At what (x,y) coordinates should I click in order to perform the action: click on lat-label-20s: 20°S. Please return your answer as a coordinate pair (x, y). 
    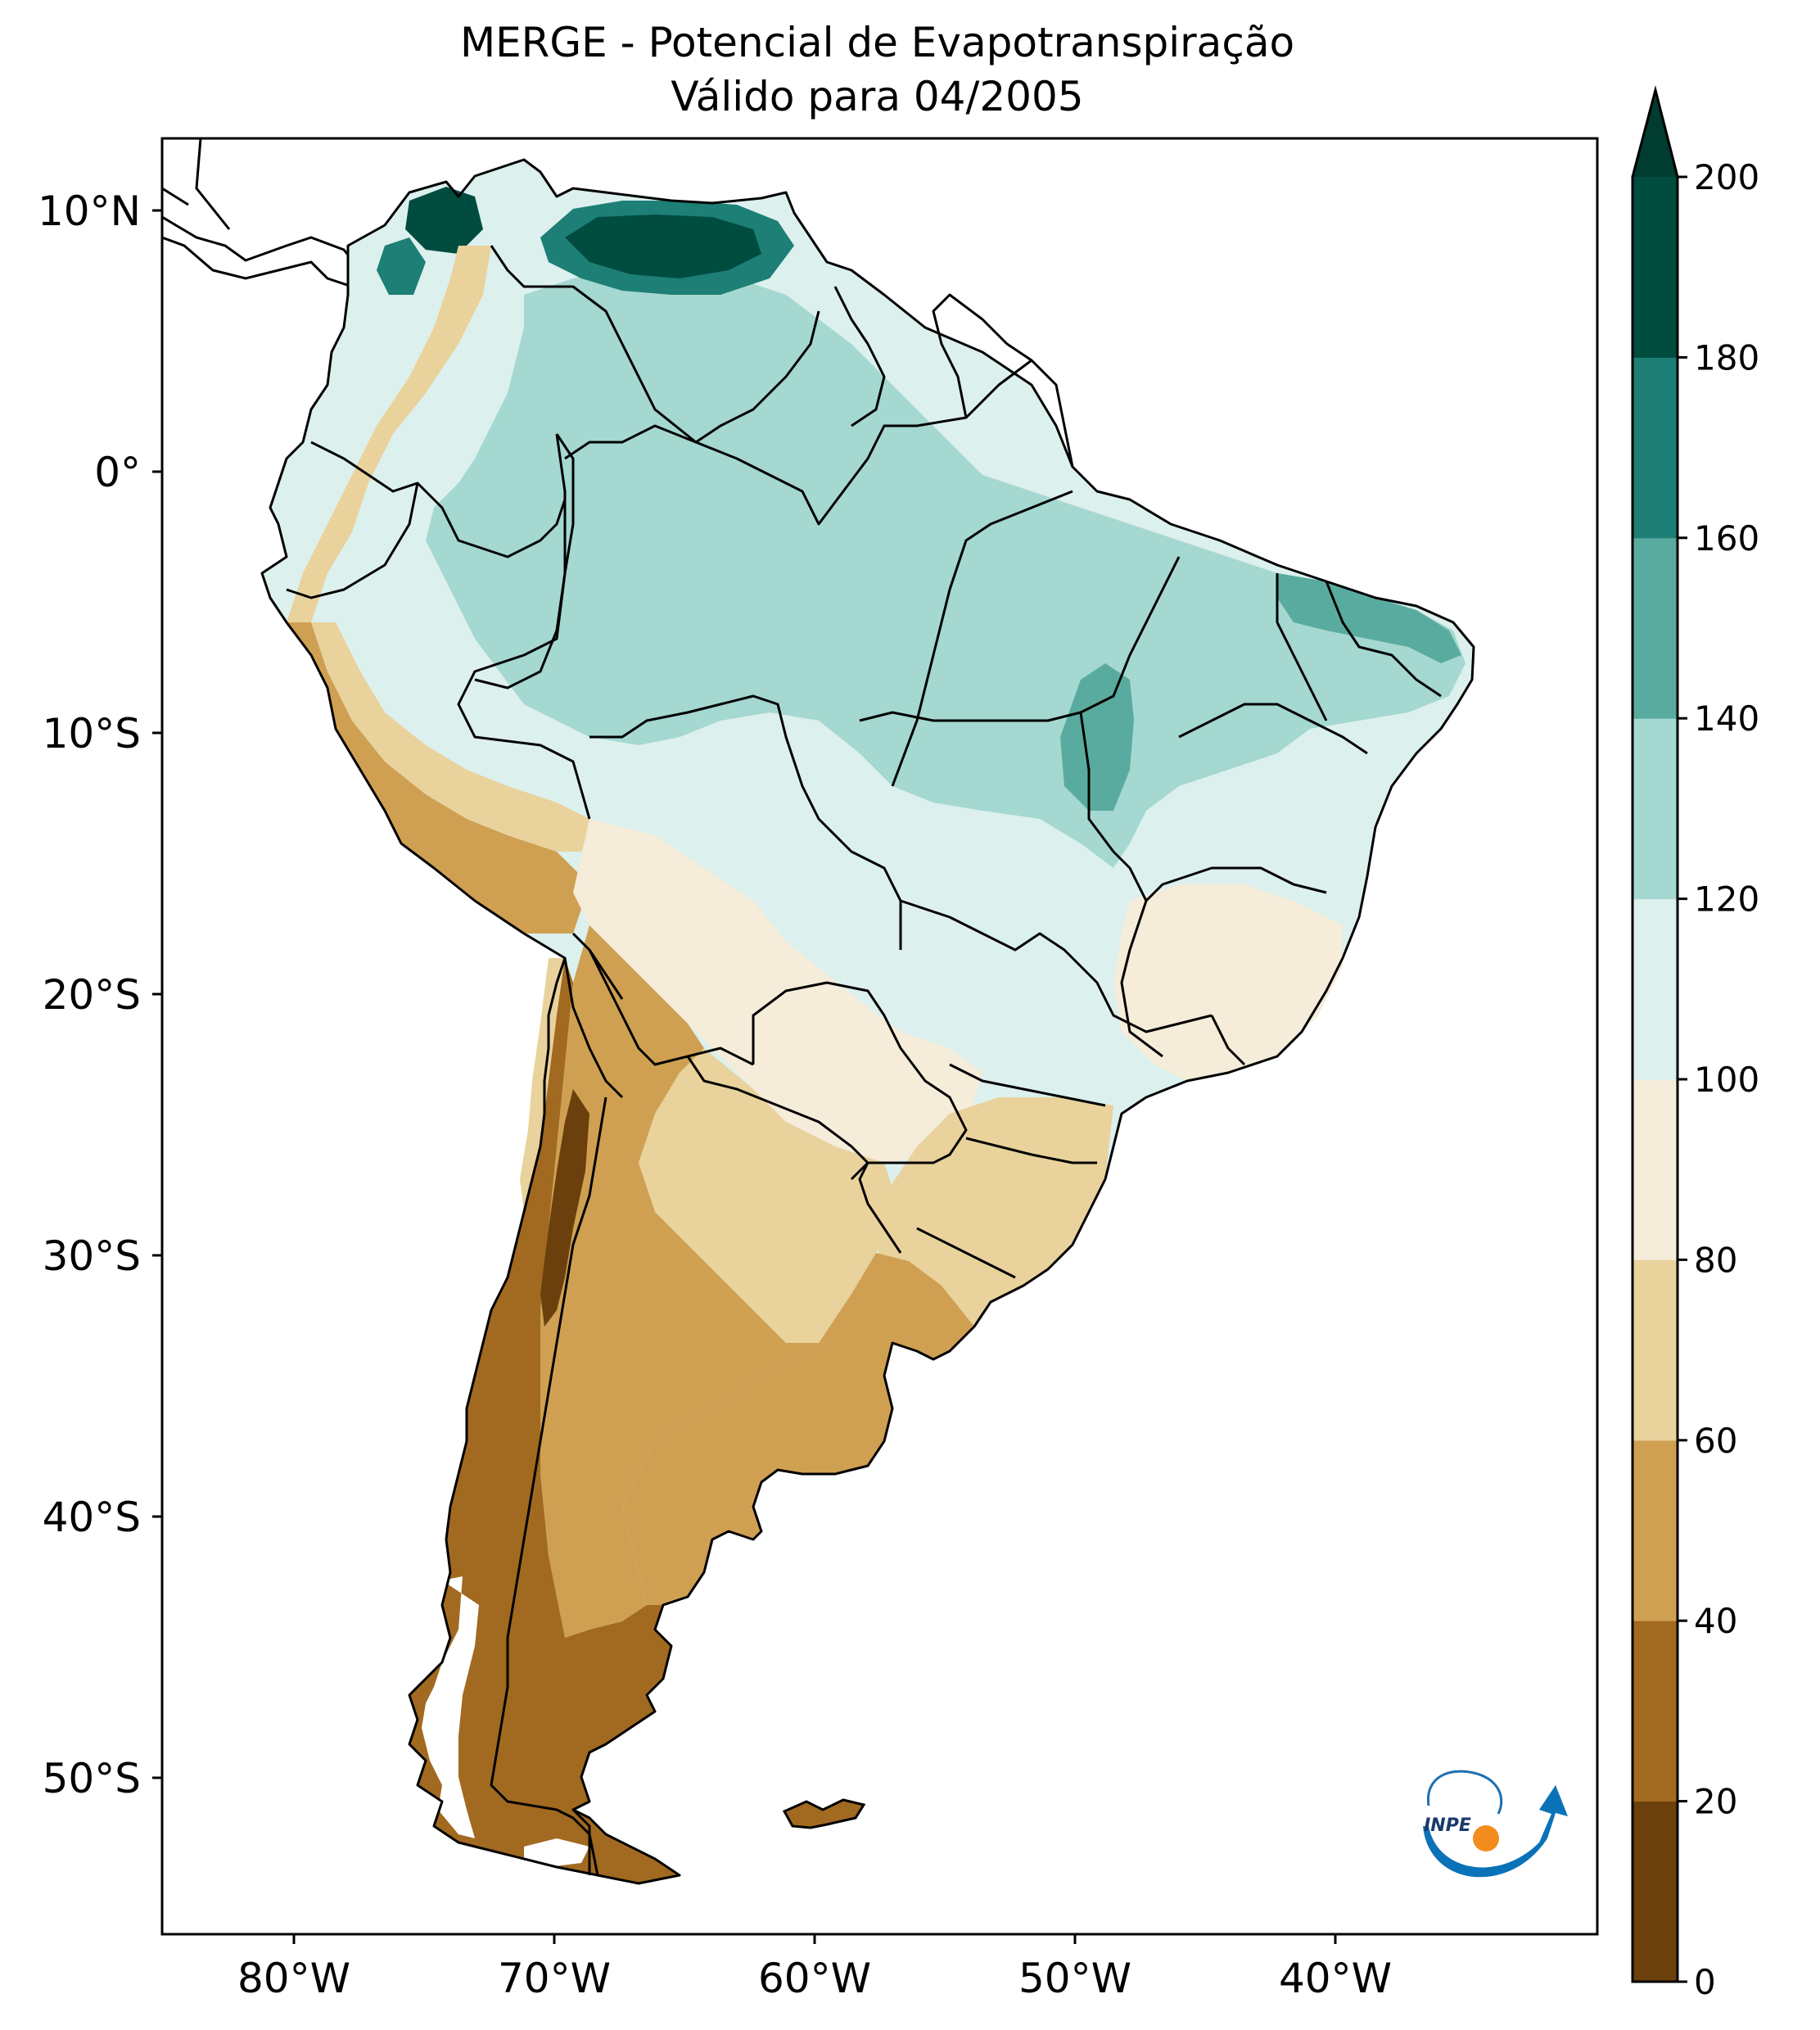
    Looking at the image, I should click on (92, 995).